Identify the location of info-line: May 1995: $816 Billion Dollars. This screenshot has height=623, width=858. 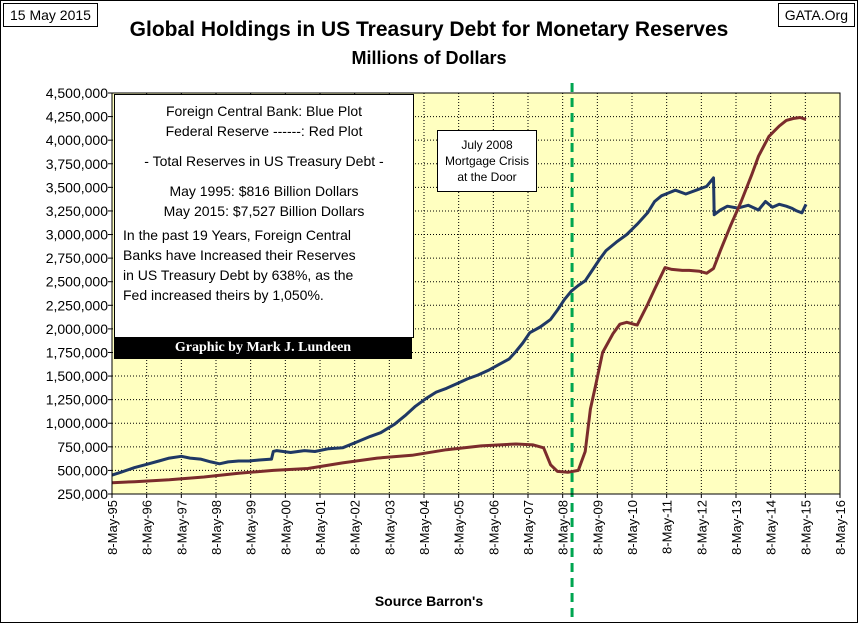
(264, 191).